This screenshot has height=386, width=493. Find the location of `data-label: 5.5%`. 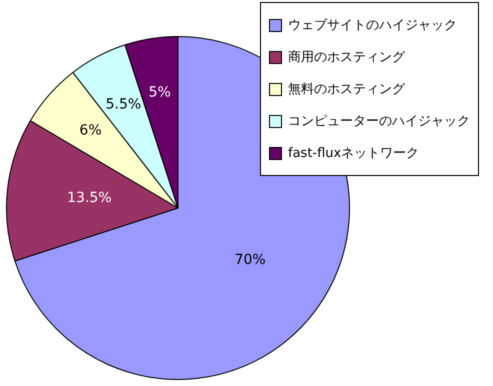

data-label: 5.5% is located at coordinates (124, 104).